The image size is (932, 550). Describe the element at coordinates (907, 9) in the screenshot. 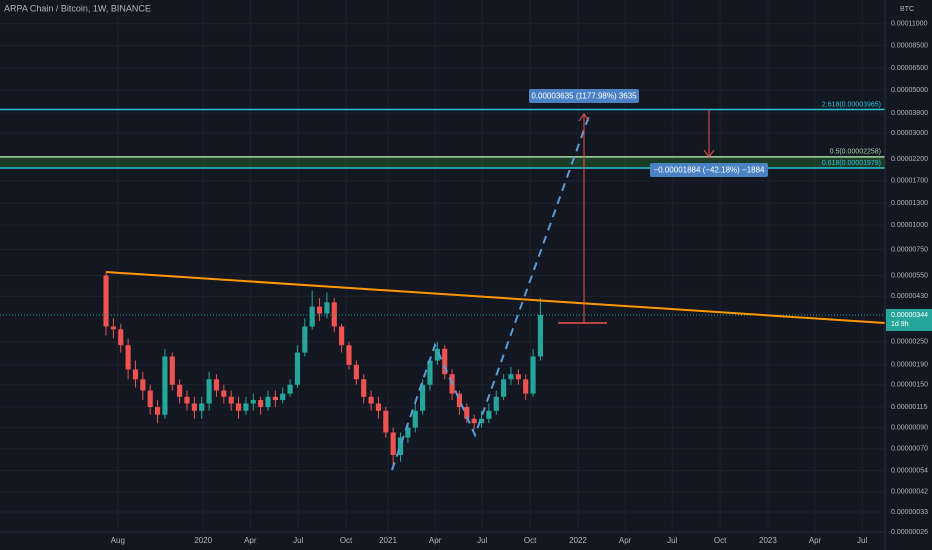

I see `axis-unit: BTC` at that location.